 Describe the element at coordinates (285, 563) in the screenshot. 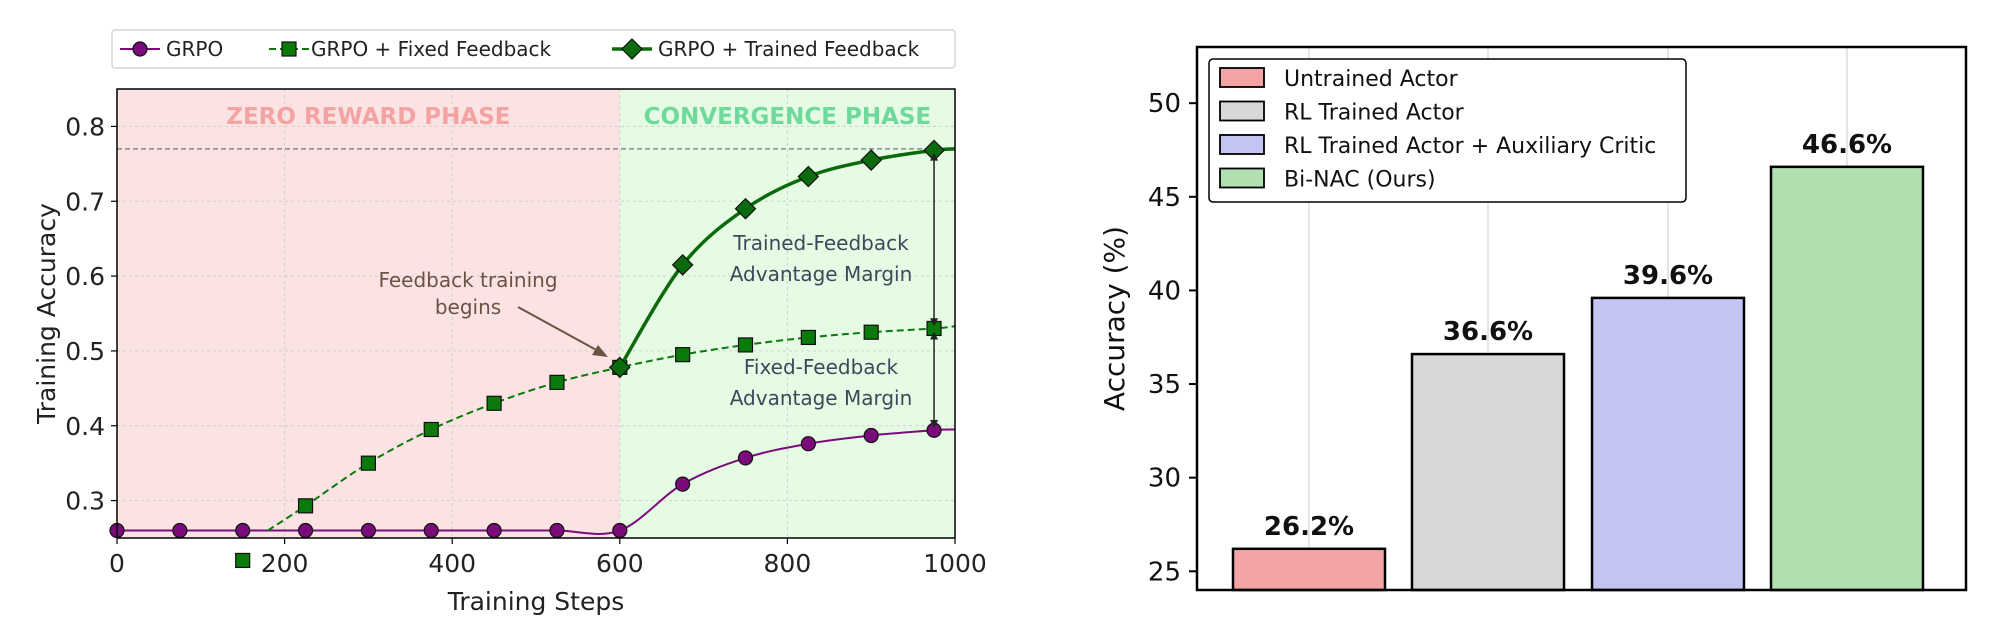

I see `x-tick-label: 200` at that location.